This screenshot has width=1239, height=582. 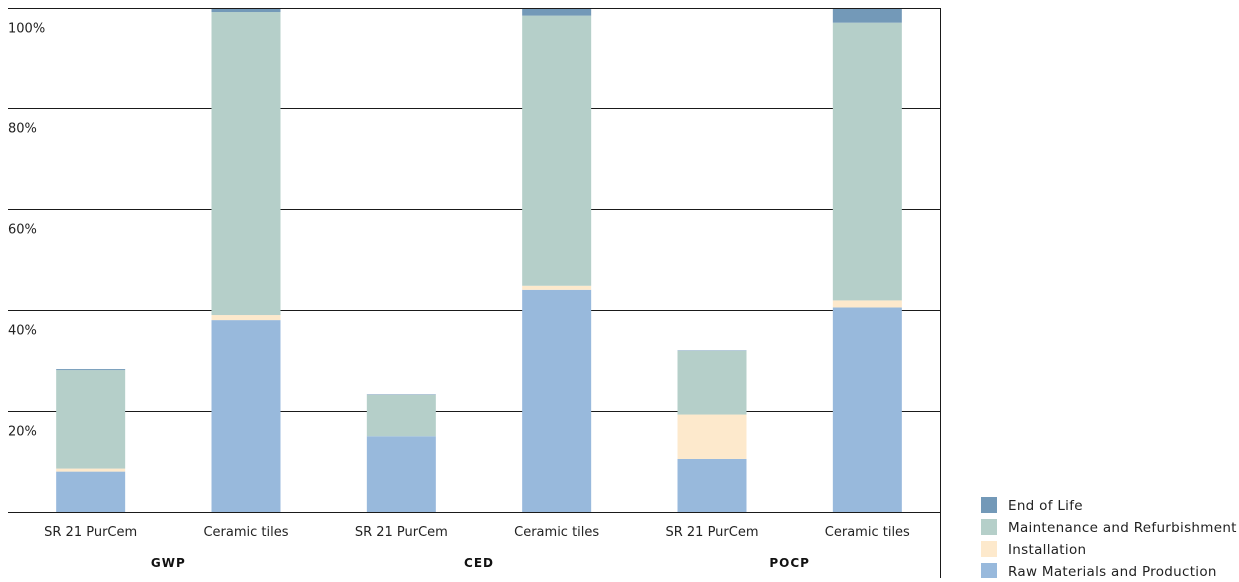 I want to click on y-tick-label: 60%, so click(x=22, y=230).